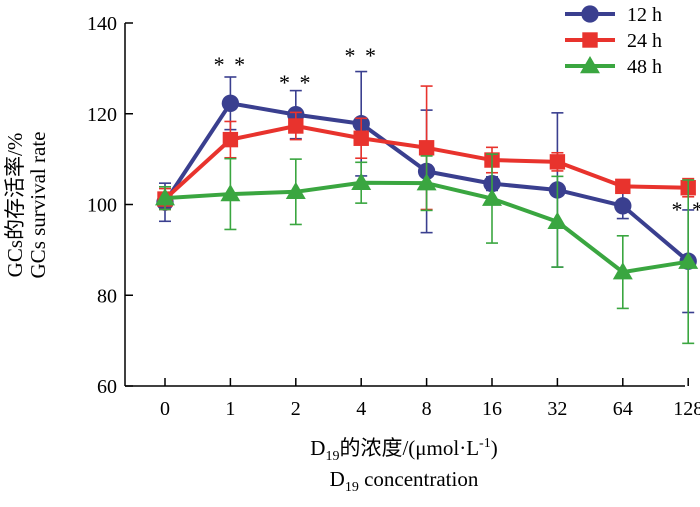  I want to click on x-tick-label: 32, so click(557, 409).